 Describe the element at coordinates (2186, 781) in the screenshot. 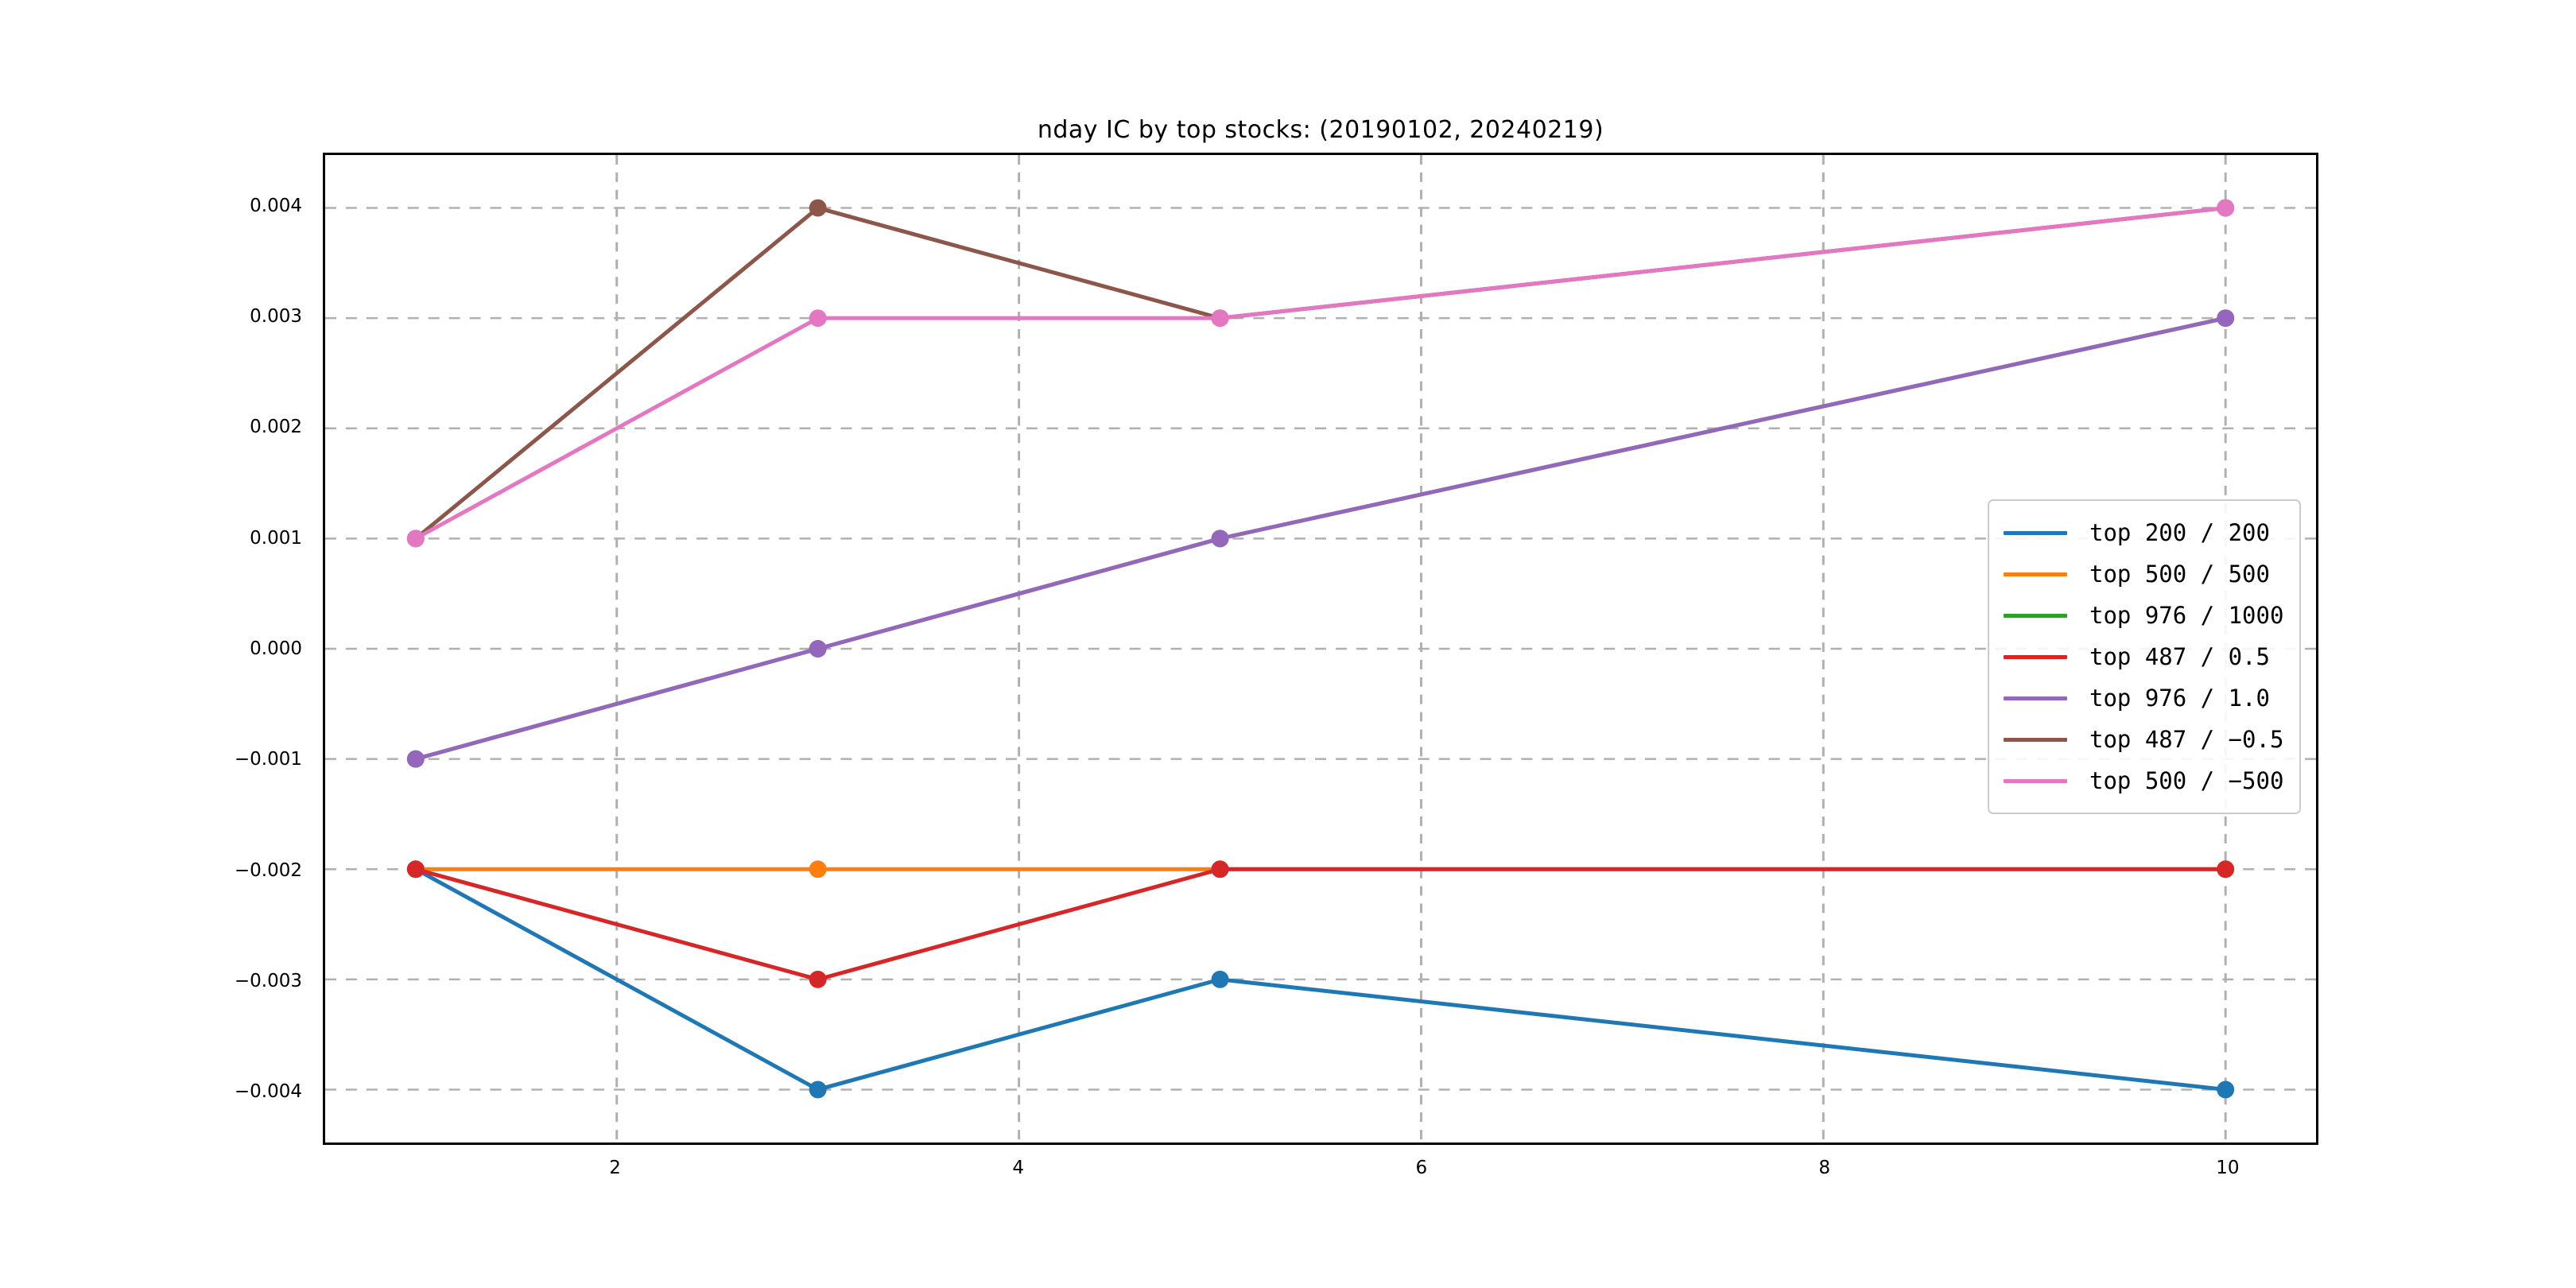

I see `legend-item-label: top 500 / −500` at that location.